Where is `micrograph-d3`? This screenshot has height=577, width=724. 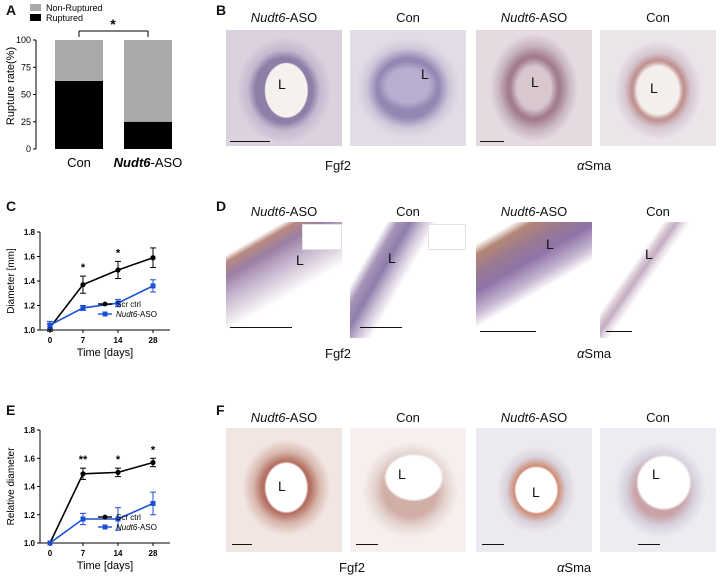 micrograph-d3 is located at coordinates (534, 280).